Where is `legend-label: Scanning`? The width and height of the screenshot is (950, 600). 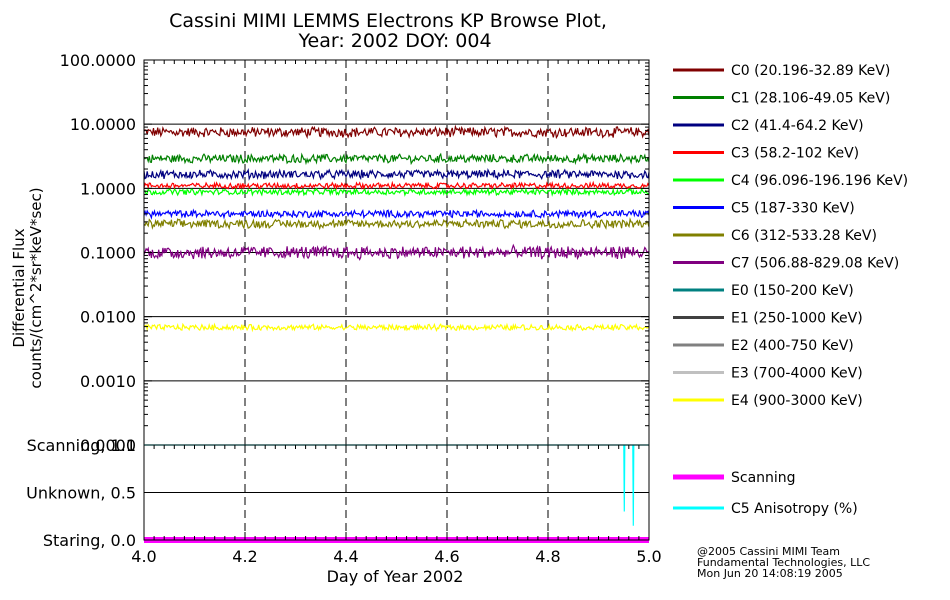
legend-label: Scanning is located at coordinates (763, 478).